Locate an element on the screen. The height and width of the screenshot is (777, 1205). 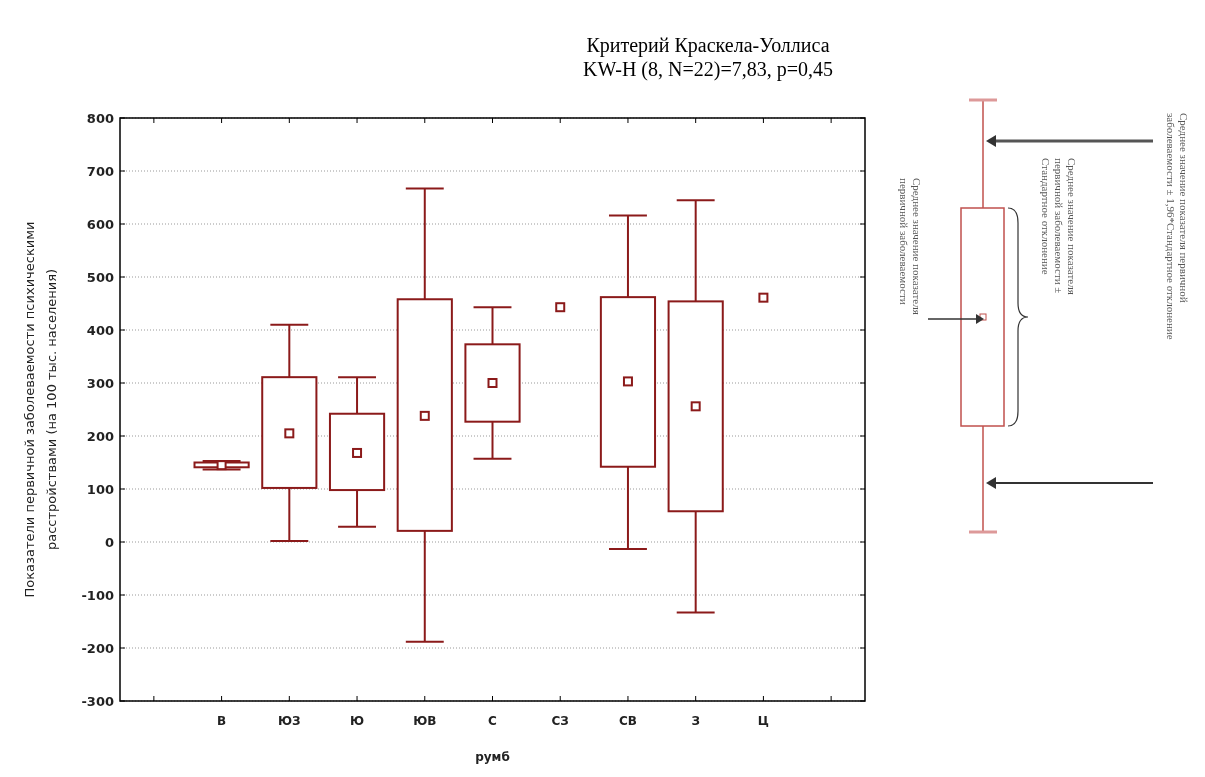
y-tick-label: 100 is located at coordinates (100, 489).